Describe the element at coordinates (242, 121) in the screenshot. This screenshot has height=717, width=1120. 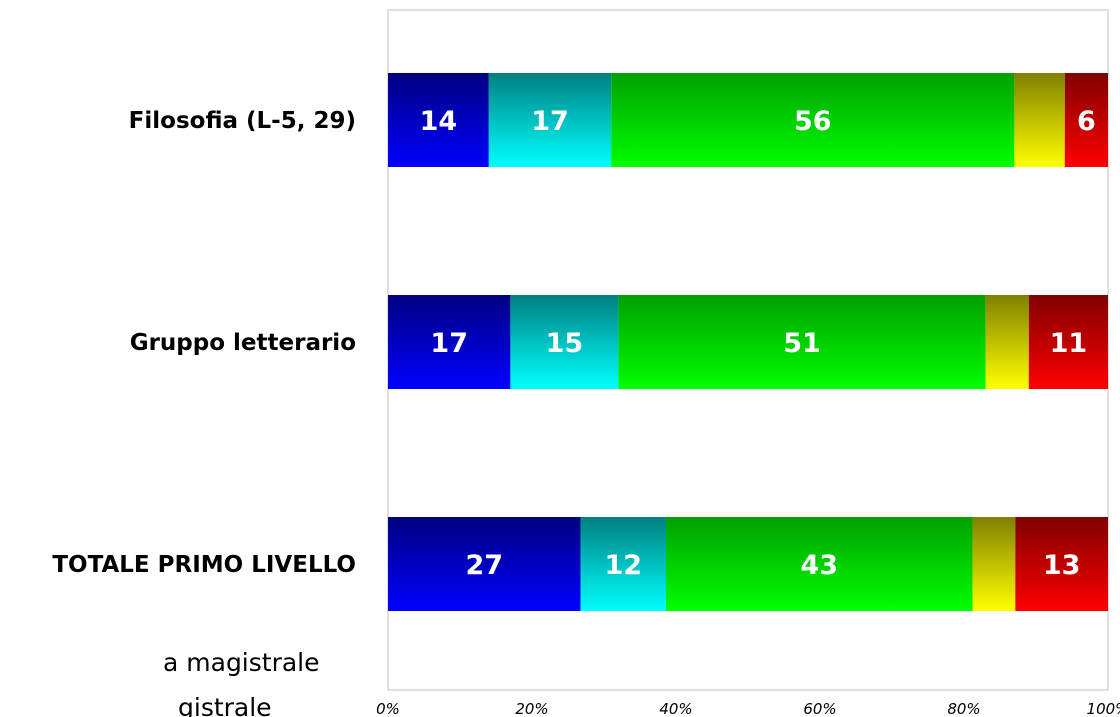
I see `category-label: Filosofia (L-5, 29)` at that location.